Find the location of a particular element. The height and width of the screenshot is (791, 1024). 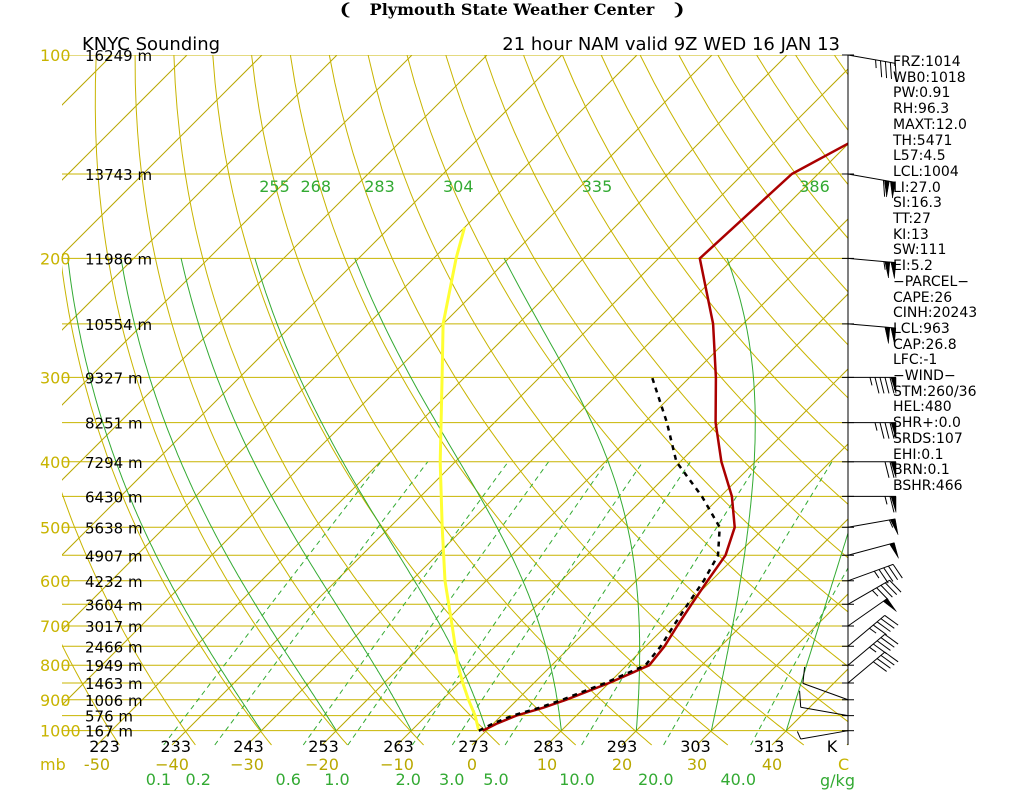

height-label: 4907 m is located at coordinates (114, 556).